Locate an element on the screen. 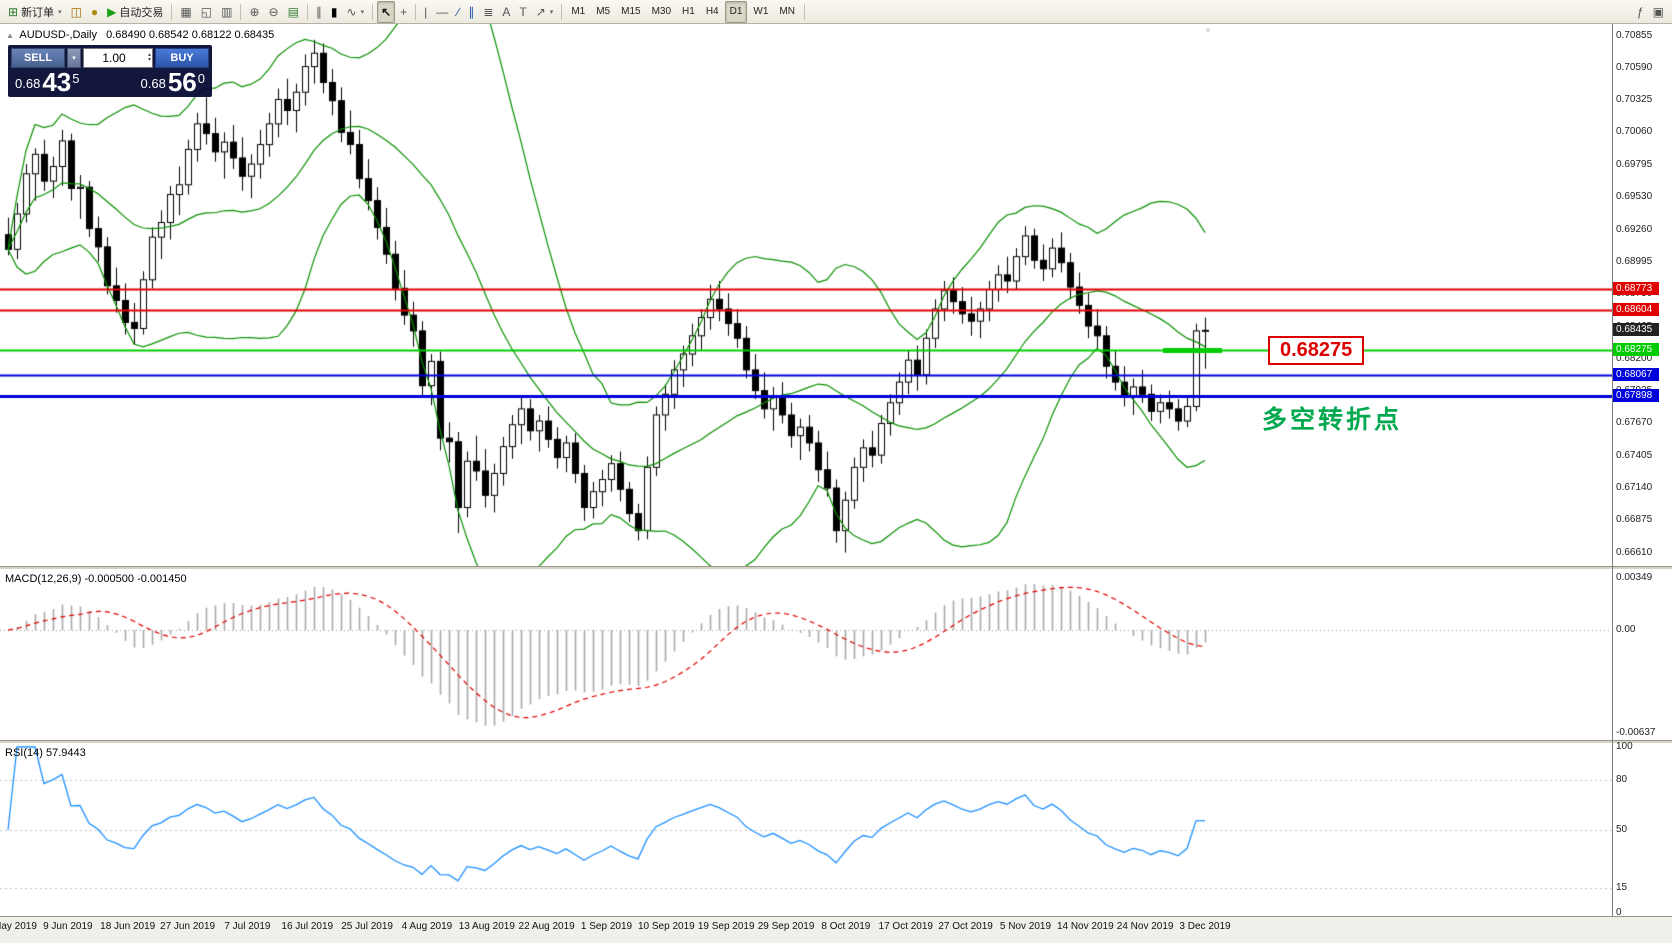 Image resolution: width=1672 pixels, height=943 pixels. price-scale-label: 0.70060 is located at coordinates (1634, 132).